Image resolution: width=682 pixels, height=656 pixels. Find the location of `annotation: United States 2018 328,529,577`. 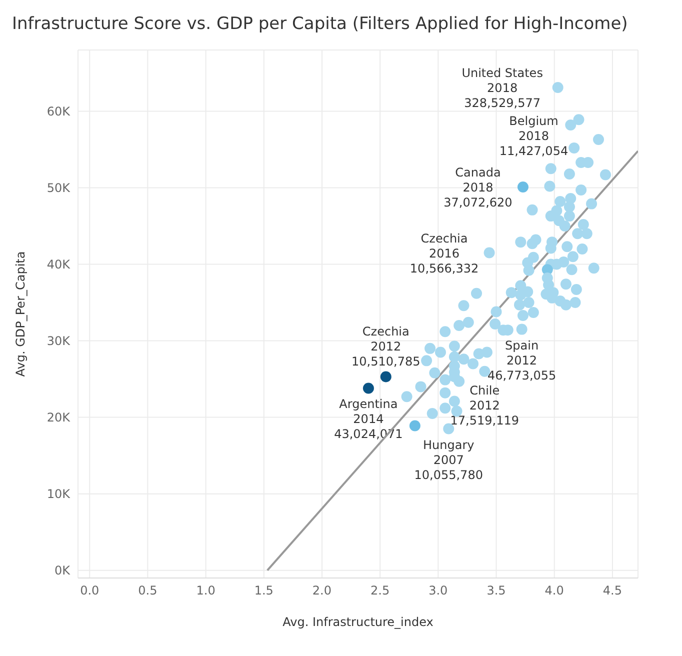

annotation: United States 2018 328,529,577 is located at coordinates (502, 88).